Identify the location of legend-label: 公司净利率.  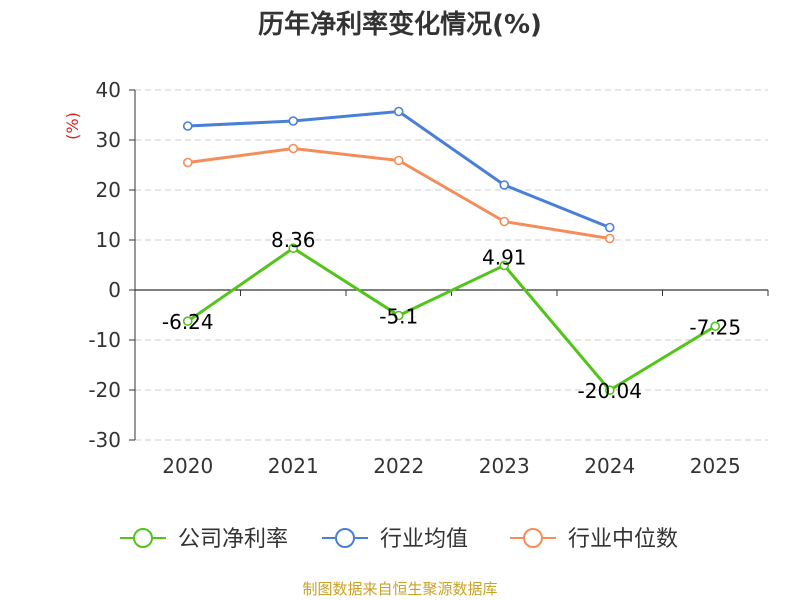
(233, 539).